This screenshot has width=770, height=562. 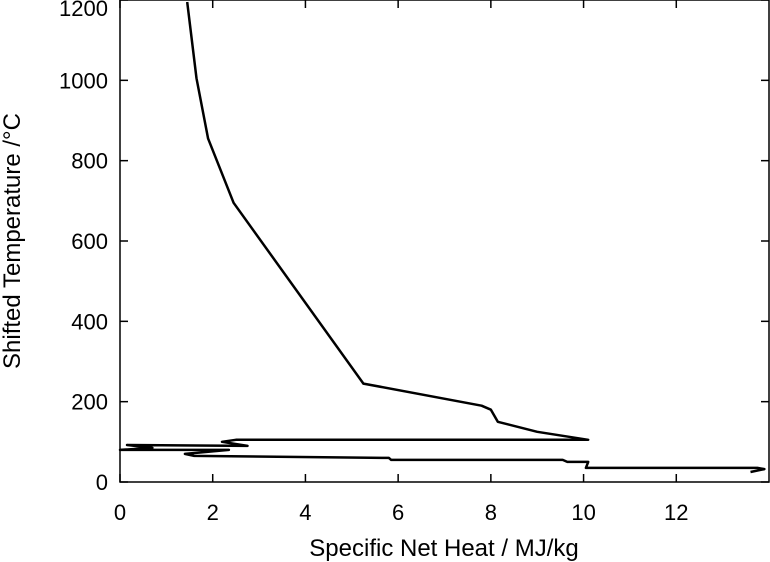 What do you see at coordinates (305, 512) in the screenshot?
I see `x-tick-label-2: 4` at bounding box center [305, 512].